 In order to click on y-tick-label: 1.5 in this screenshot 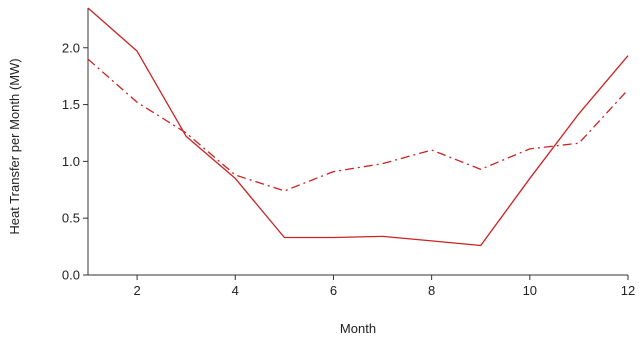, I will do `click(71, 104)`.